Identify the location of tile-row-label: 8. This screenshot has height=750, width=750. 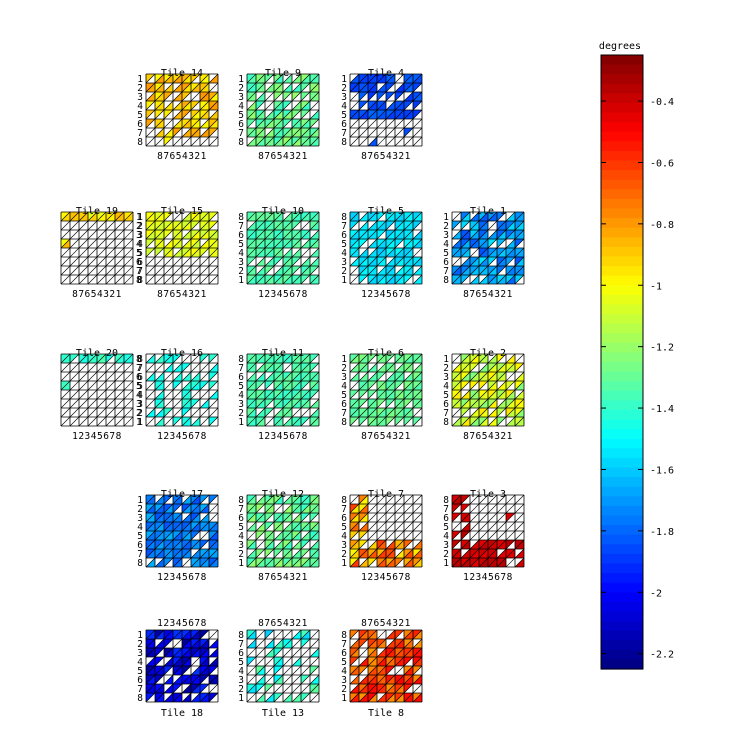
(344, 500).